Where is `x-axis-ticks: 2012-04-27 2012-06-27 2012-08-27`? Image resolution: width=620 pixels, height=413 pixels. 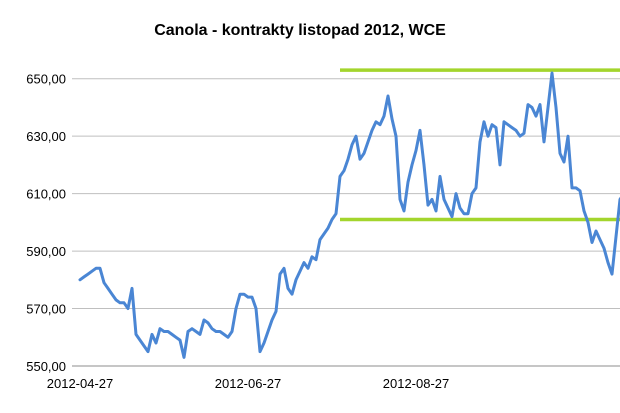 x-axis-ticks: 2012-04-27 2012-06-27 2012-08-27 is located at coordinates (248, 383).